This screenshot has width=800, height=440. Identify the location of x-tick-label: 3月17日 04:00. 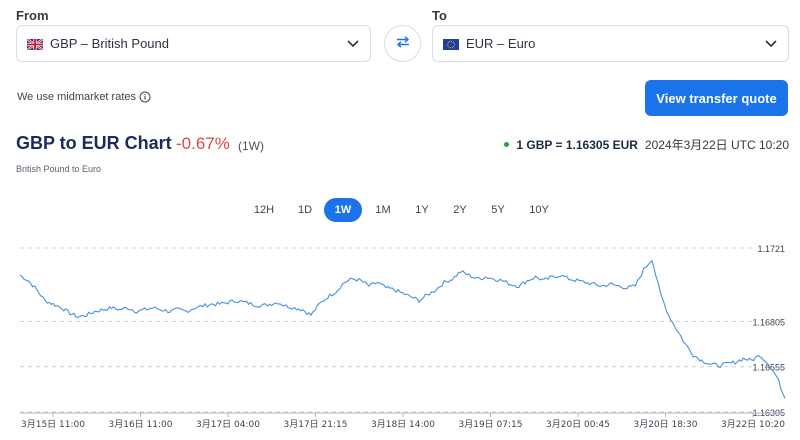
(228, 424).